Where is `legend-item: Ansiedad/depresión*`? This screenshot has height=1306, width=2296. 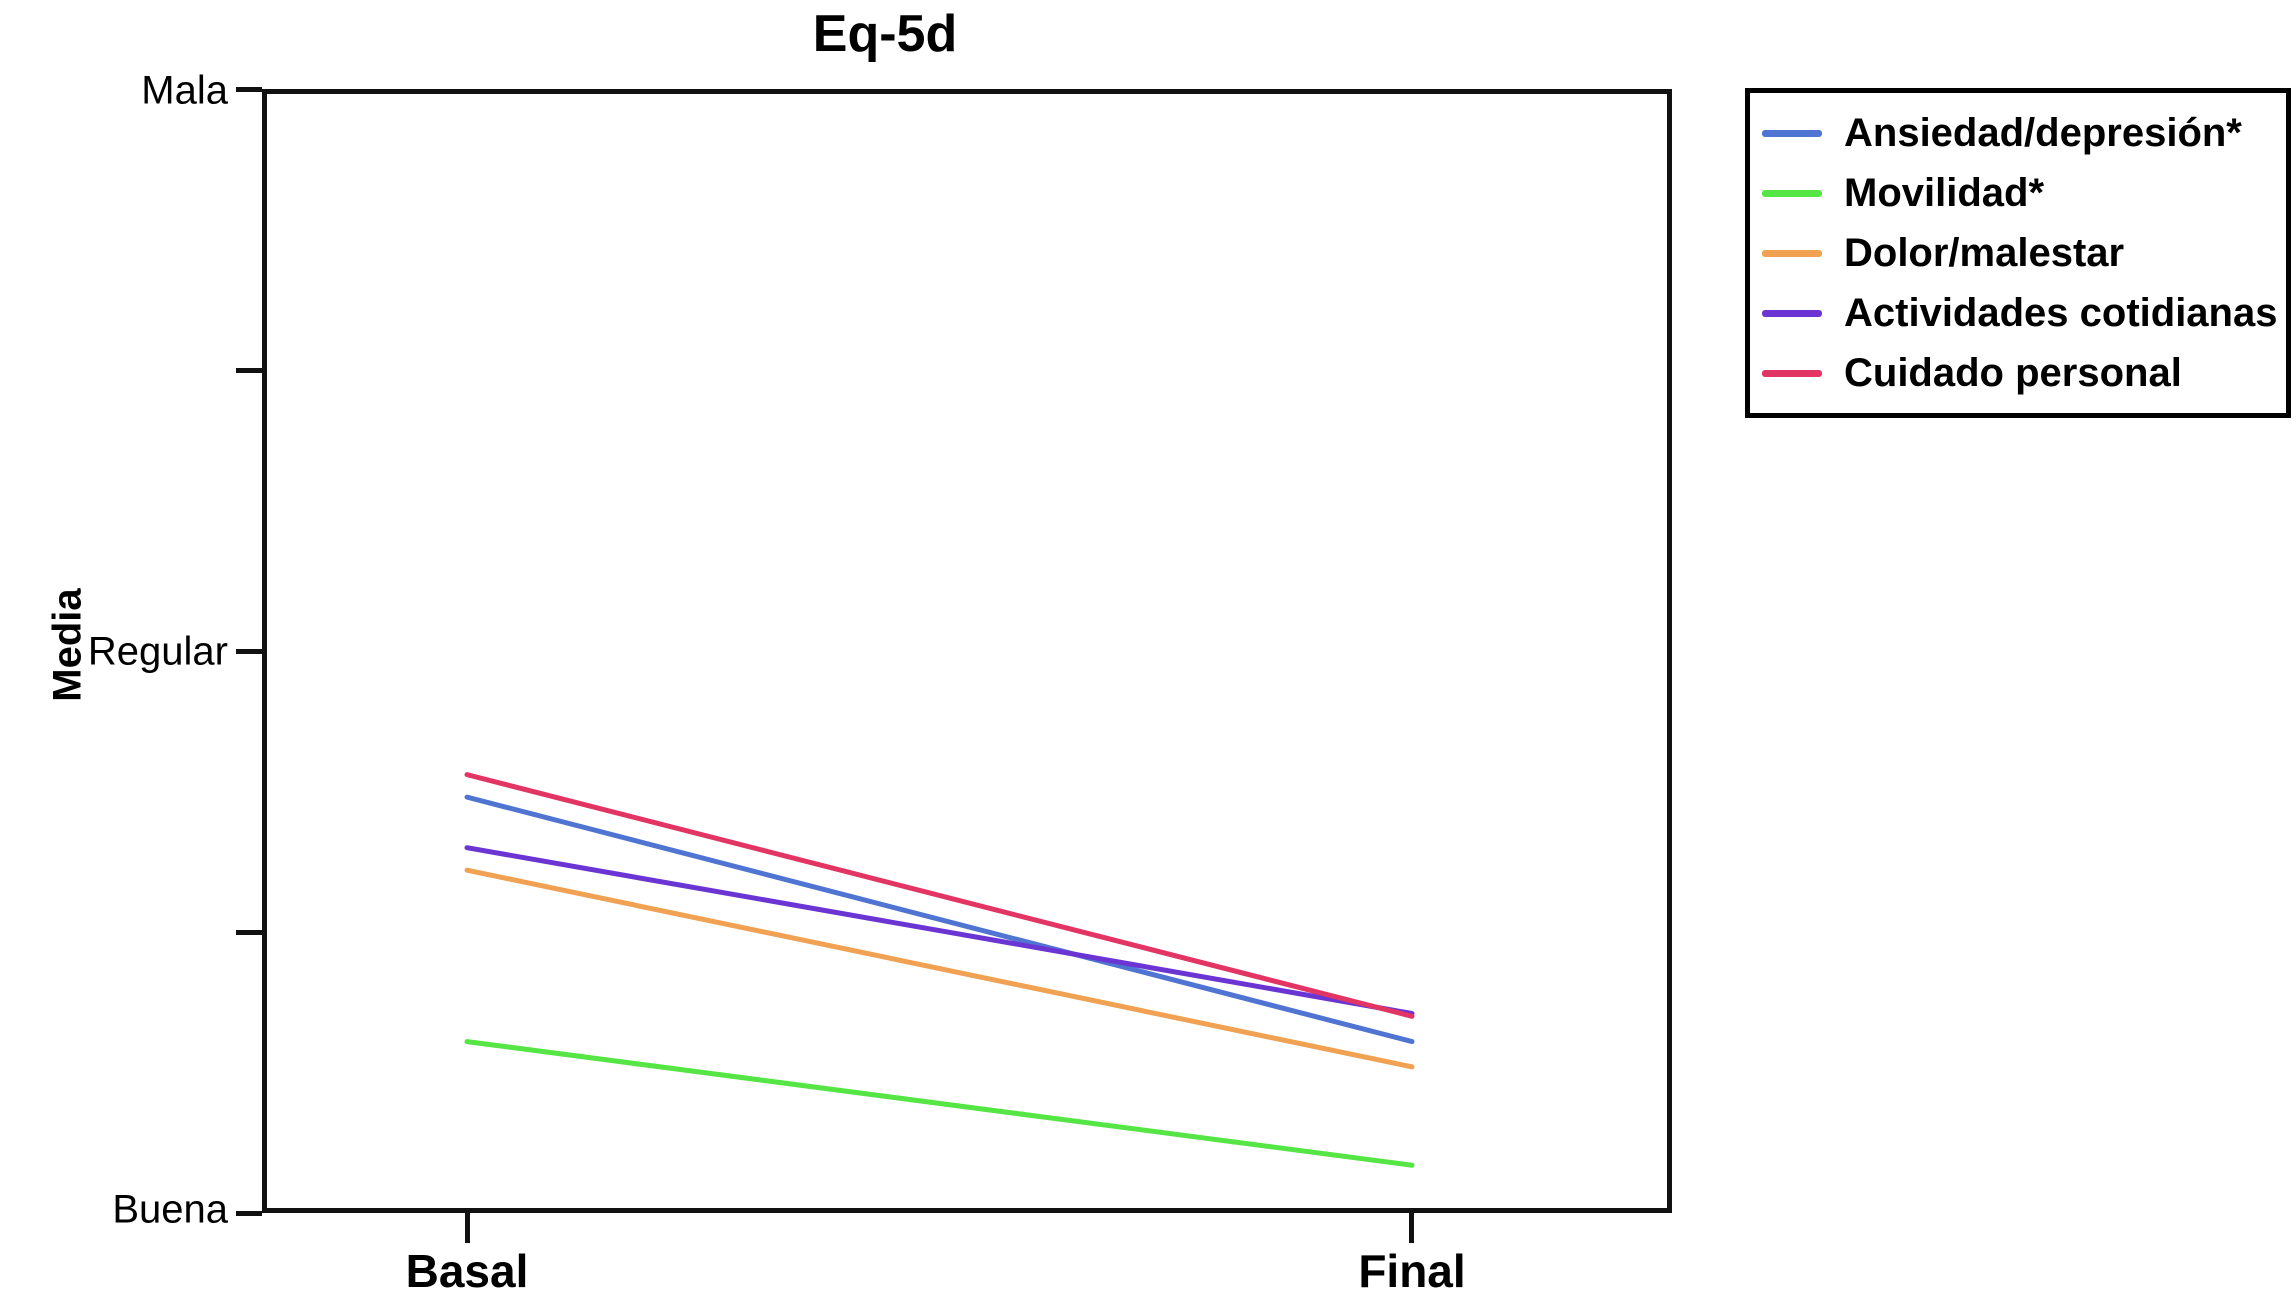
legend-item: Ansiedad/depresión* is located at coordinates (2018, 133).